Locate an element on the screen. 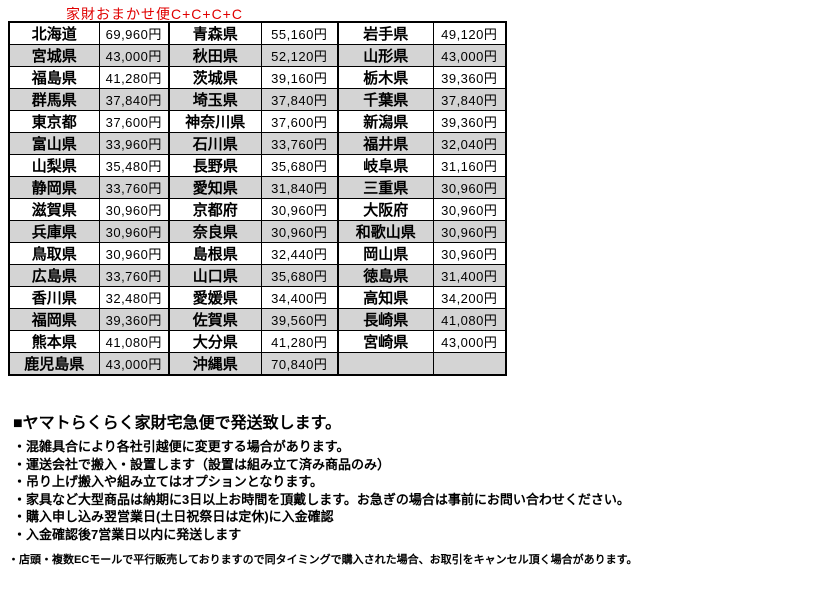 The width and height of the screenshot is (822, 595). price-cell: 70,840円 is located at coordinates (299, 364).